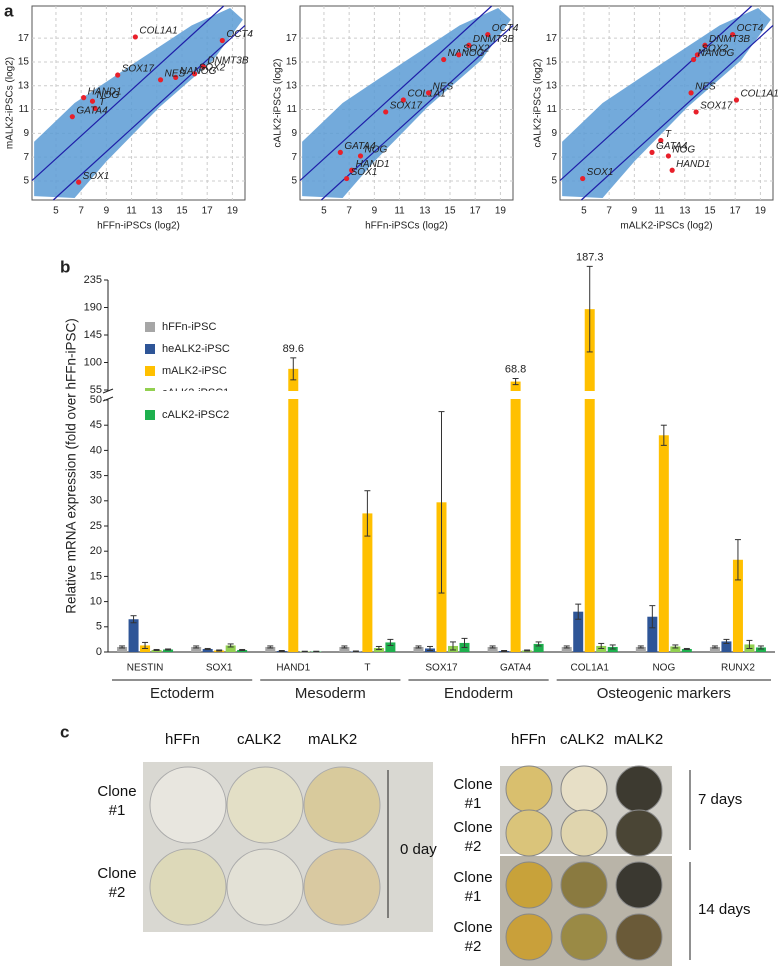 This screenshot has width=778, height=966. Describe the element at coordinates (367, 668) in the screenshot. I see `x-tick-label: T` at that location.